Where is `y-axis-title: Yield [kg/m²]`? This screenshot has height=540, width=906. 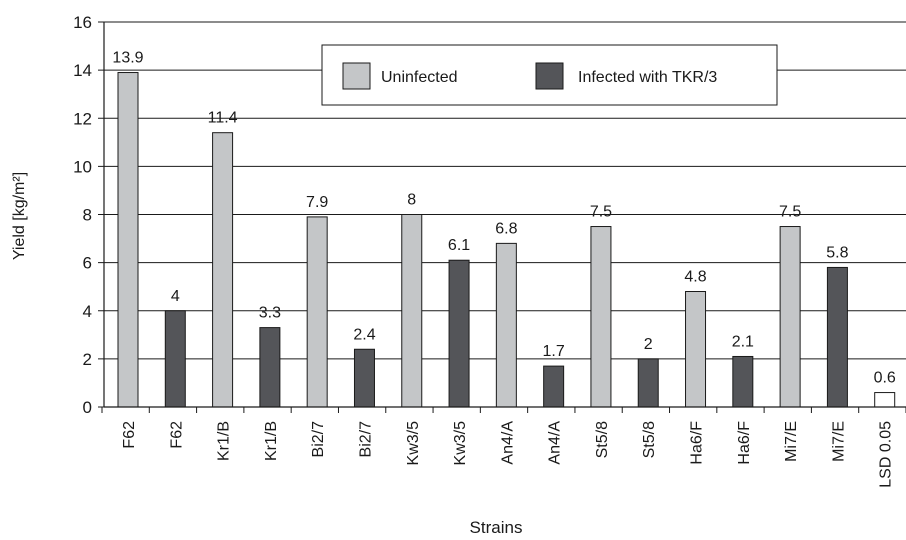
y-axis-title: Yield [kg/m²] is located at coordinates (19, 216).